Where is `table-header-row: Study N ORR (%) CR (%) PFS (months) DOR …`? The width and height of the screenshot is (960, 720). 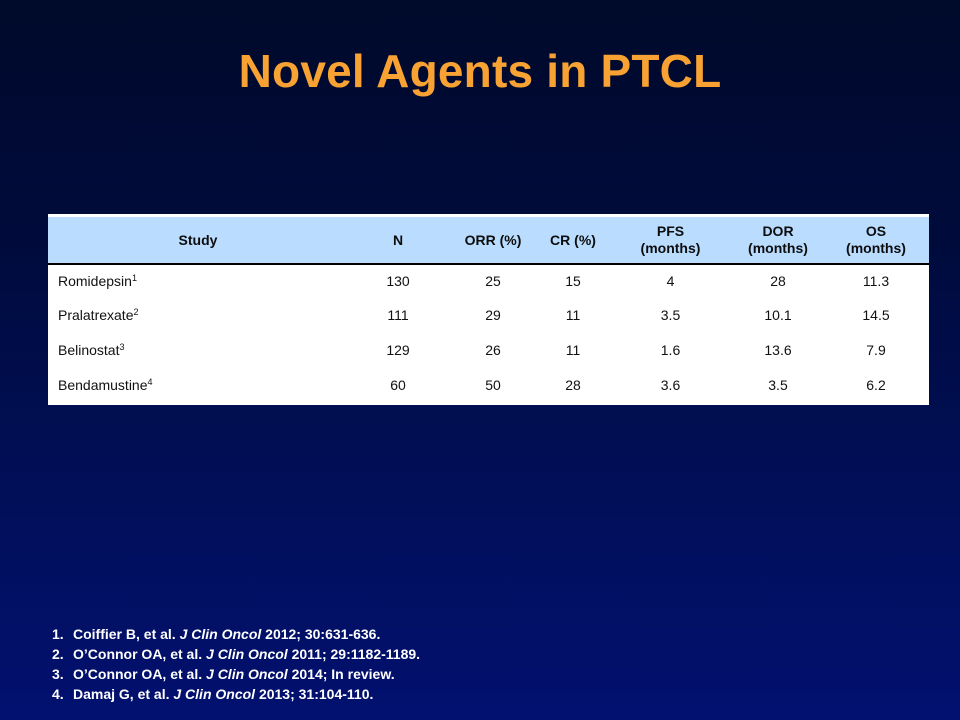
table-header-row: Study N ORR (%) CR (%) PFS (months) DOR … is located at coordinates (488, 240).